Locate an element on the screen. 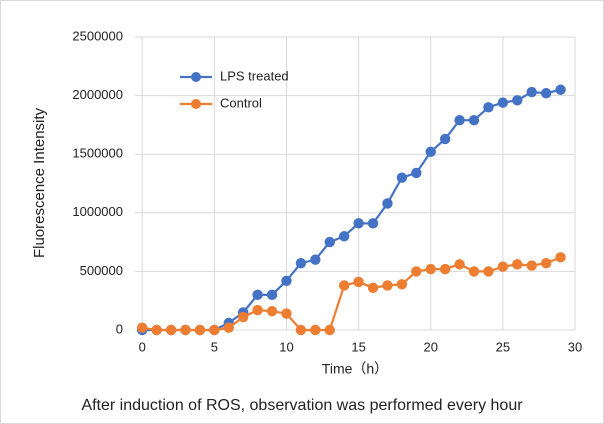  y-tick-label: 500000 is located at coordinates (101, 270).